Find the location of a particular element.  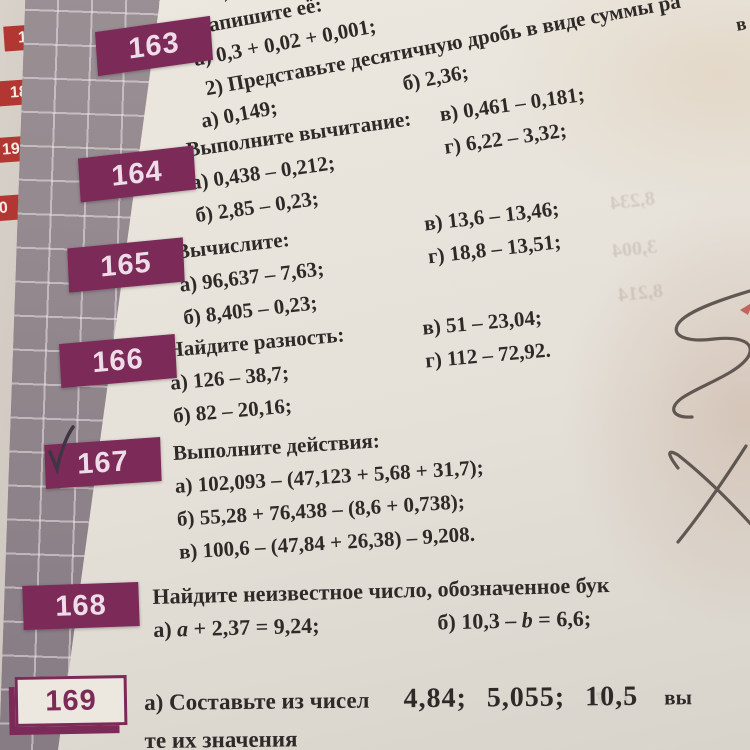

badge-number: 168 is located at coordinates (81, 605).